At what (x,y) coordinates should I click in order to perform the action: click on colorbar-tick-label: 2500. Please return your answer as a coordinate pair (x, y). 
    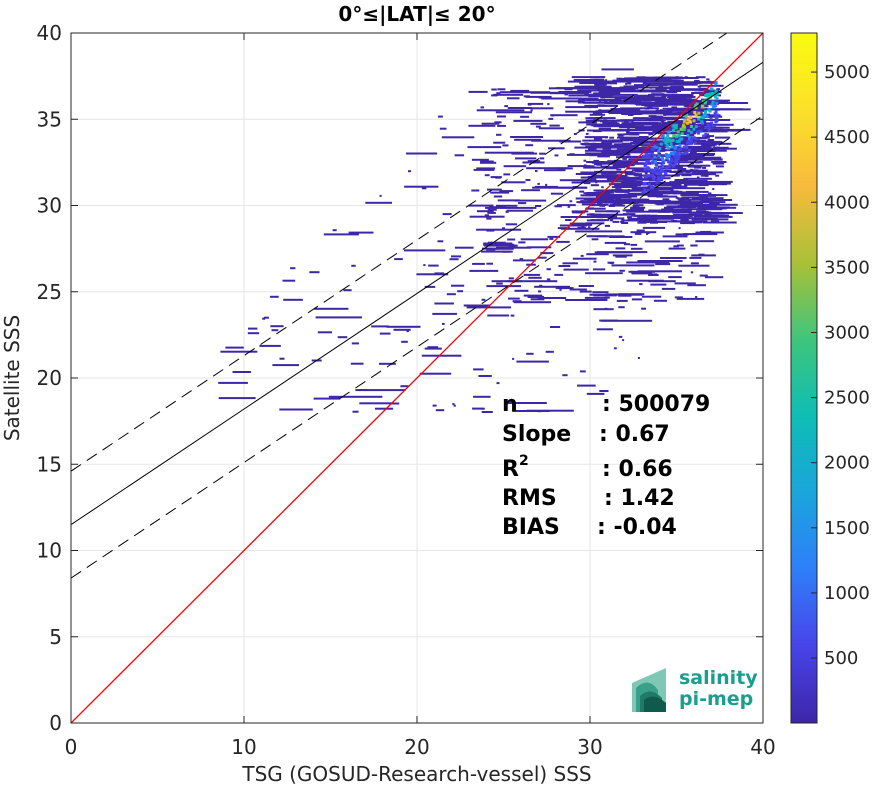
    Looking at the image, I should click on (847, 398).